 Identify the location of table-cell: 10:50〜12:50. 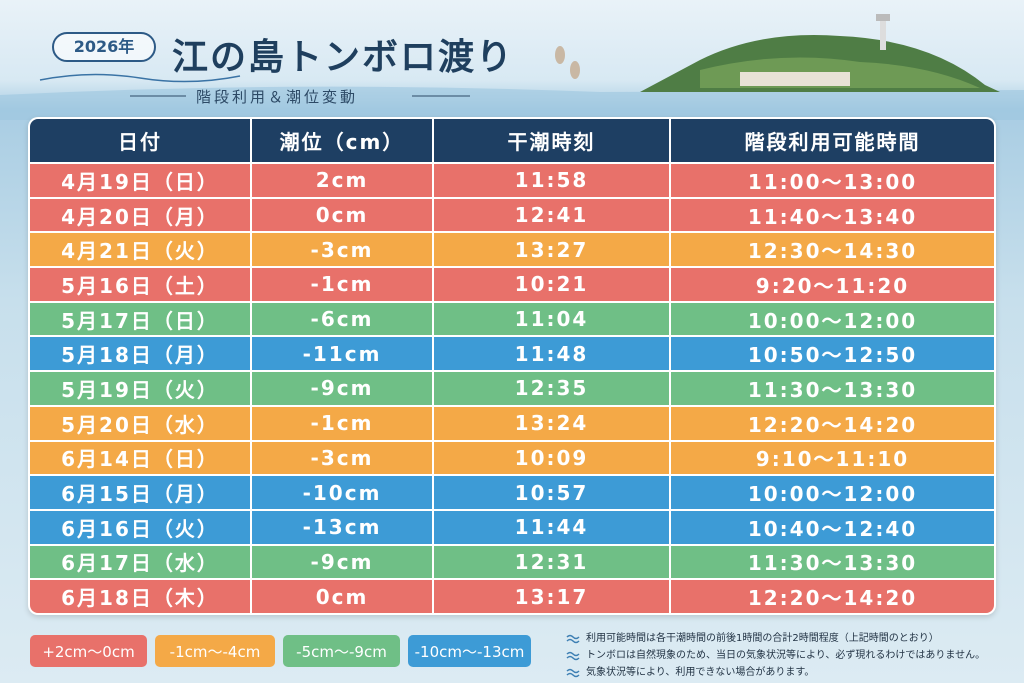
(832, 354).